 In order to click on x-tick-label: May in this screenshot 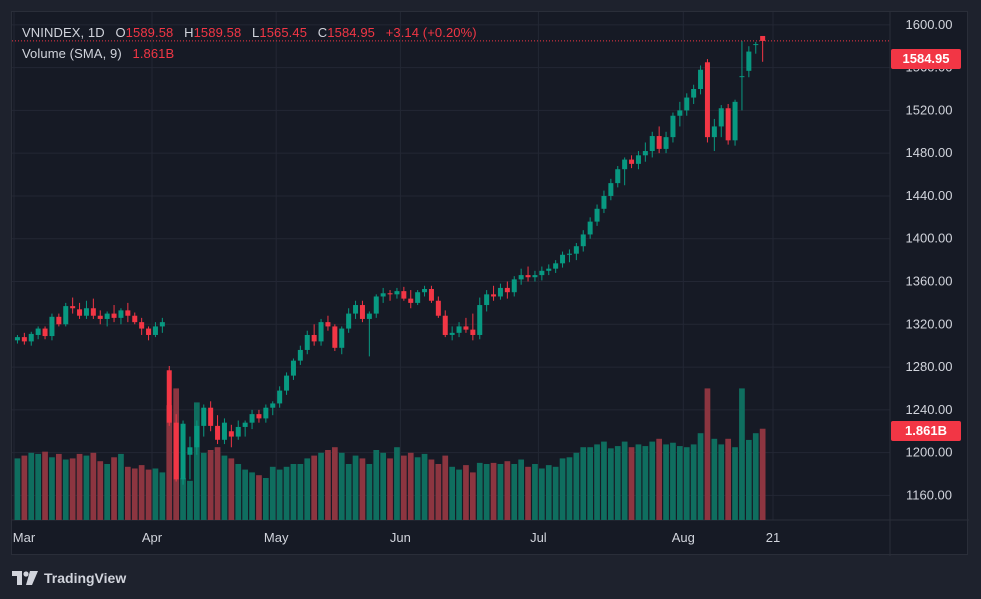, I will do `click(276, 537)`.